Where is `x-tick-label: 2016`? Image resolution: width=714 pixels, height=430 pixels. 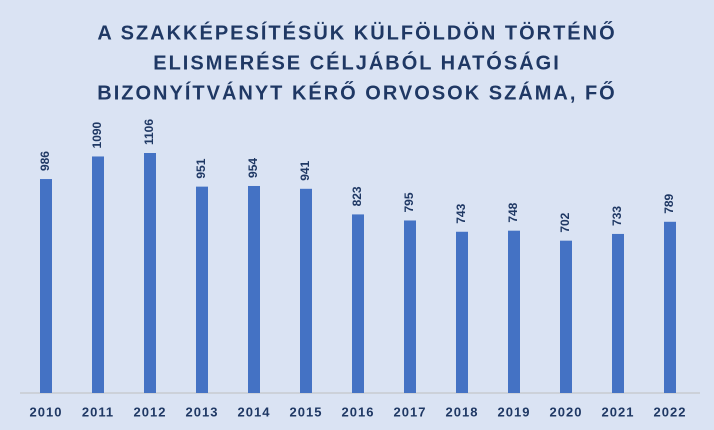
x-tick-label: 2016 is located at coordinates (358, 411).